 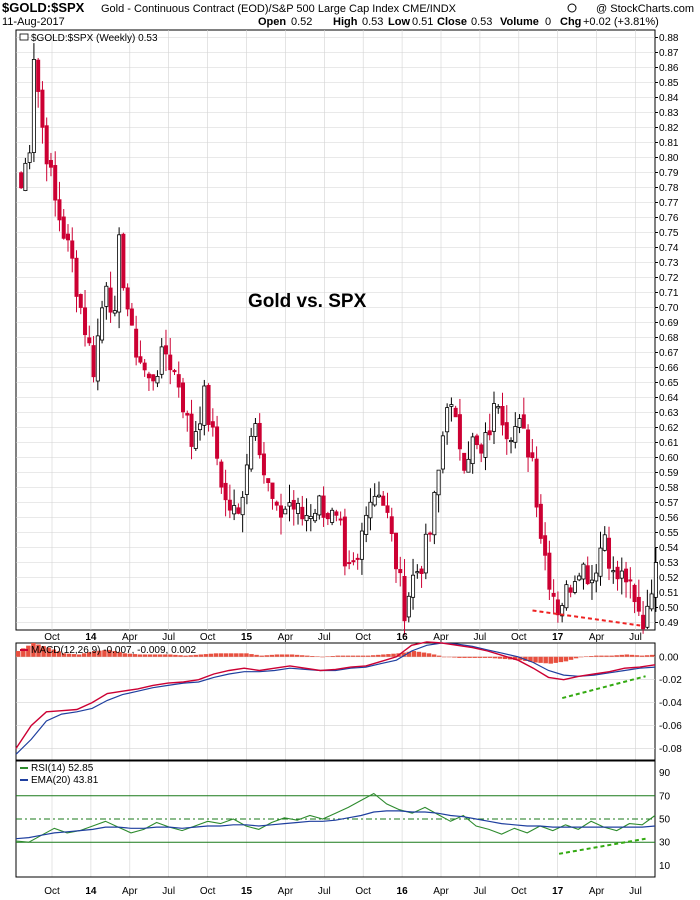 I want to click on rsi-line, so click(x=335, y=817).